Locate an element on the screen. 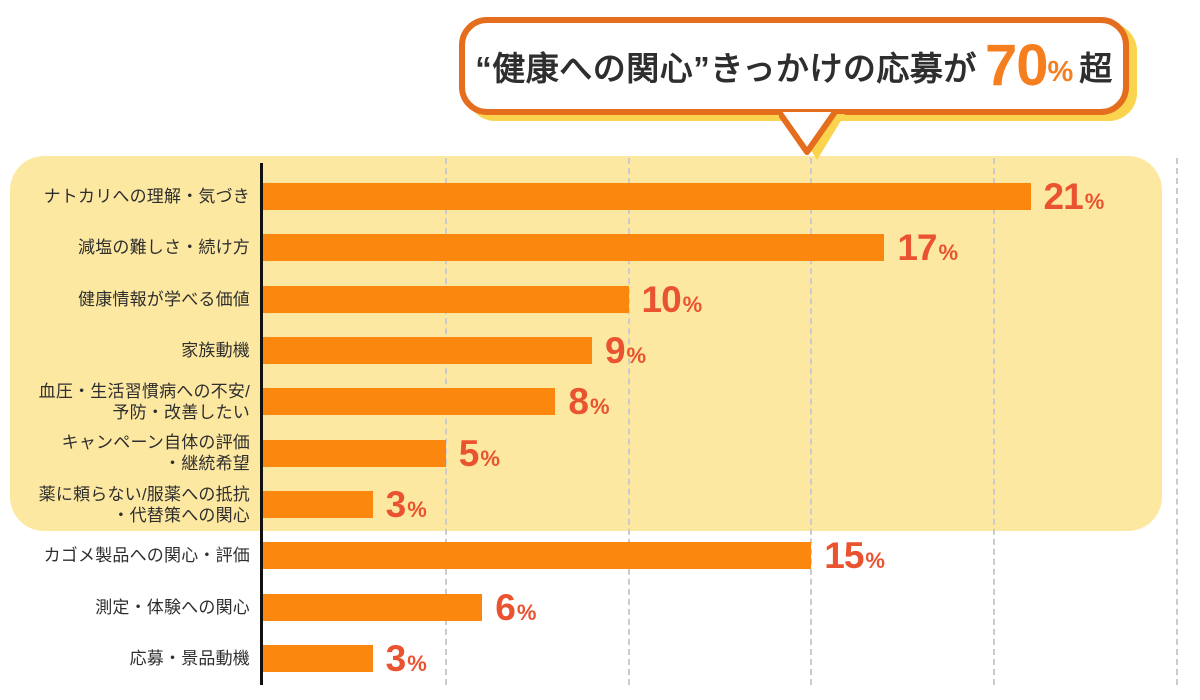 The image size is (1200, 700). category-label: 測定・体験への関心 is located at coordinates (172, 607).